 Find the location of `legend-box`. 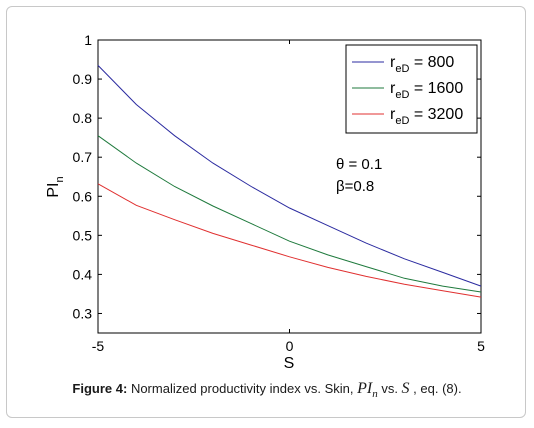

legend-box is located at coordinates (411, 89).